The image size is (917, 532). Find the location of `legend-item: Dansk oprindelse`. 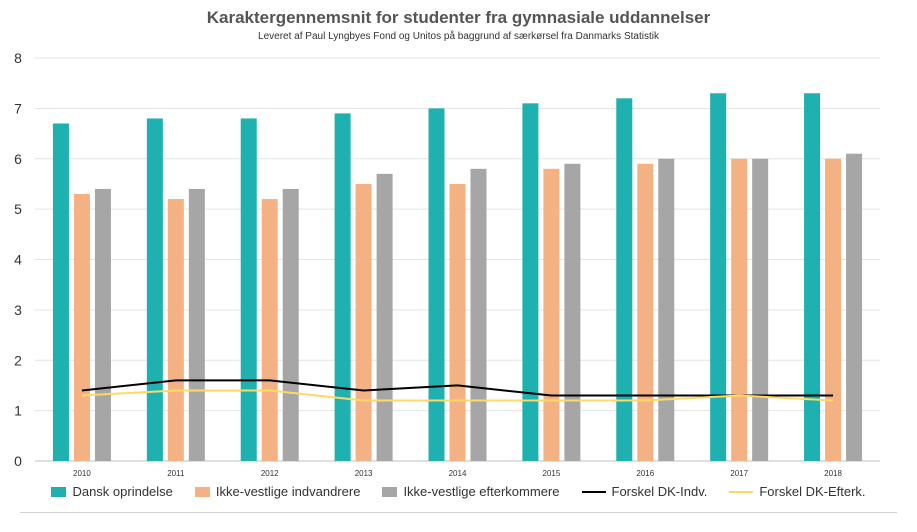

legend-item: Dansk oprindelse is located at coordinates (112, 491).